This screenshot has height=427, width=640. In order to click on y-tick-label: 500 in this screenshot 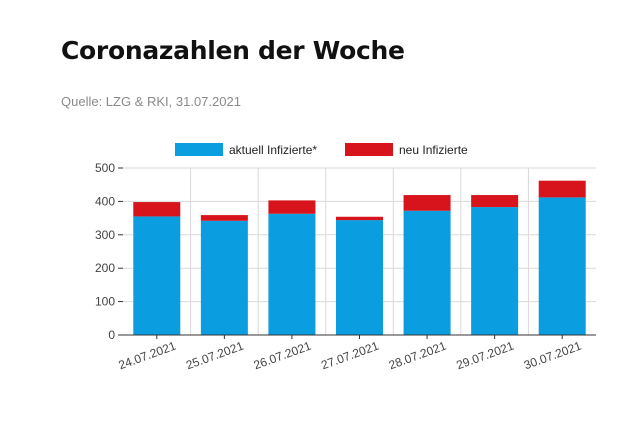, I will do `click(105, 168)`.